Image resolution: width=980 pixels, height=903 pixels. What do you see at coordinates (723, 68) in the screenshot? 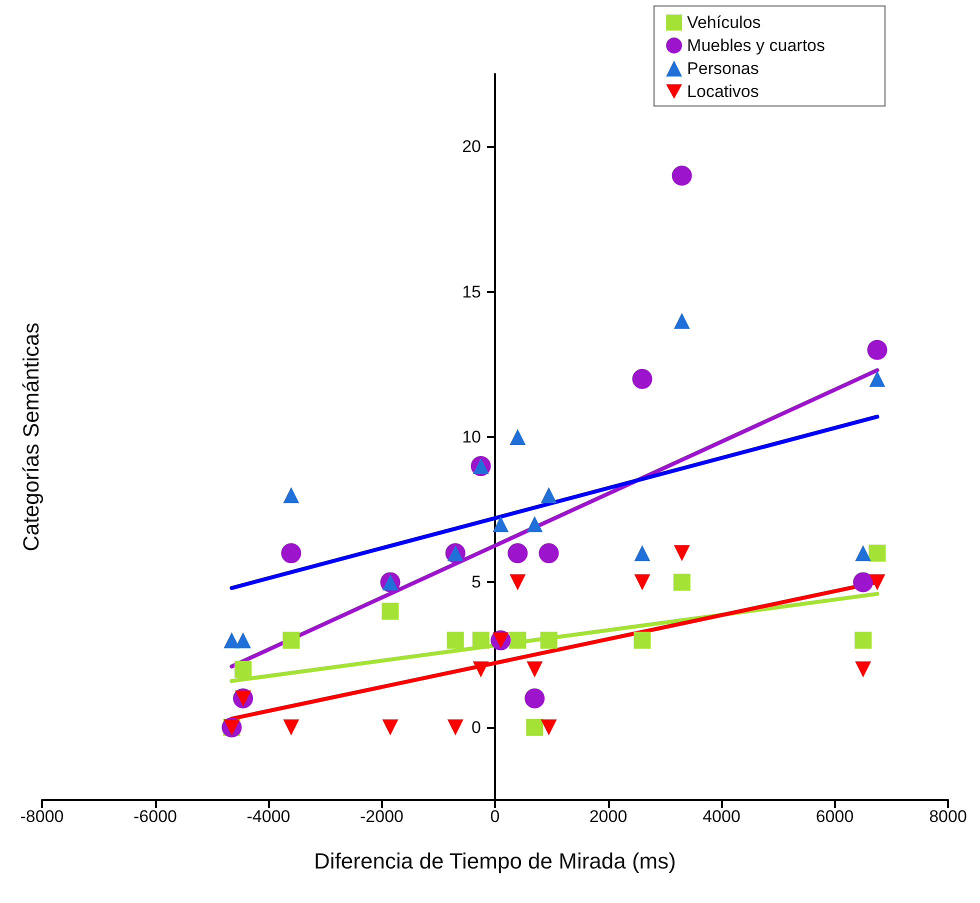
I see `legend-label: Personas` at bounding box center [723, 68].